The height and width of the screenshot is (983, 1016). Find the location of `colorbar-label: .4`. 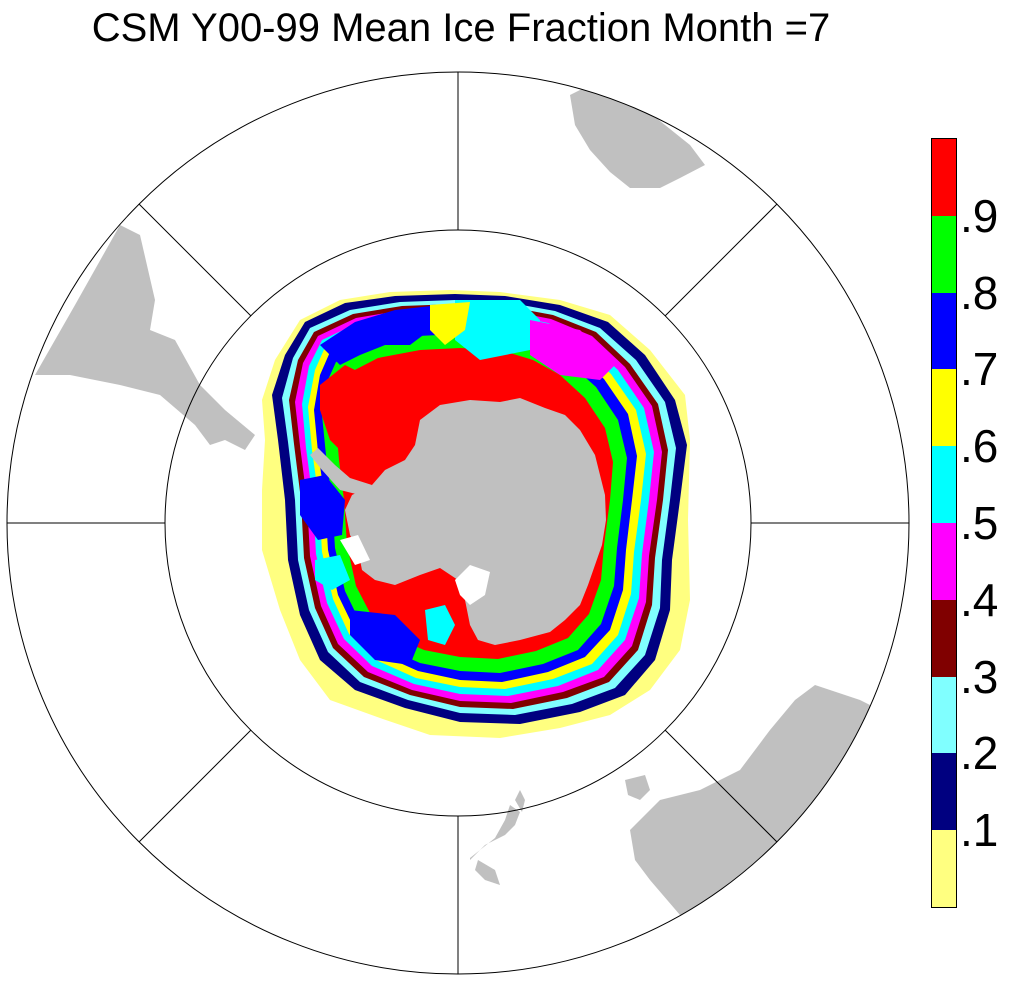

colorbar-label: .4 is located at coordinates (979, 599).